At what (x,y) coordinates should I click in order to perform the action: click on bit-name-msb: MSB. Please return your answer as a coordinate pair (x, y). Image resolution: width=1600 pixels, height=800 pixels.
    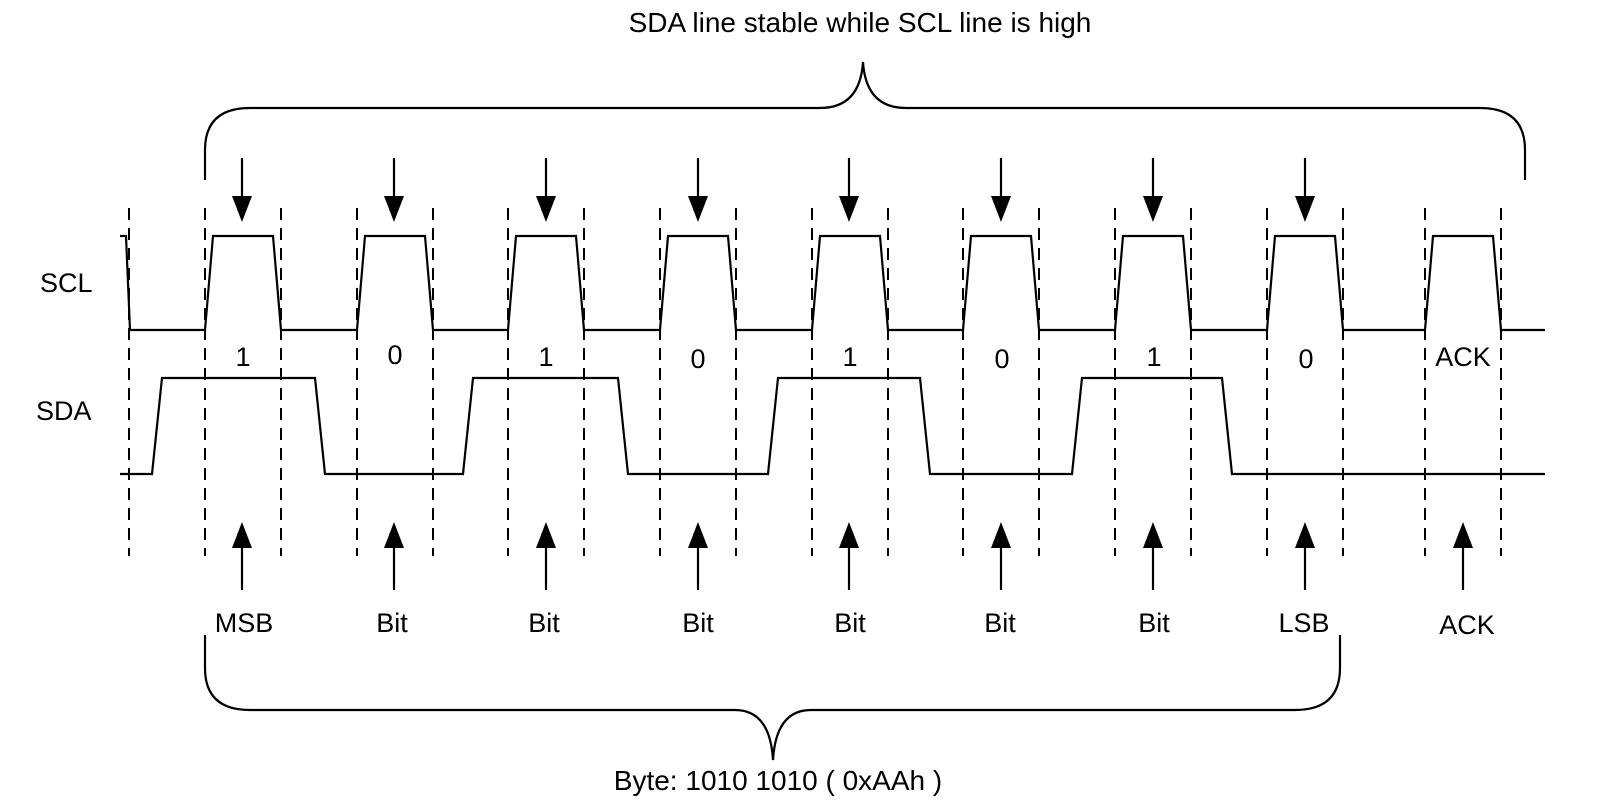
    Looking at the image, I should click on (244, 623).